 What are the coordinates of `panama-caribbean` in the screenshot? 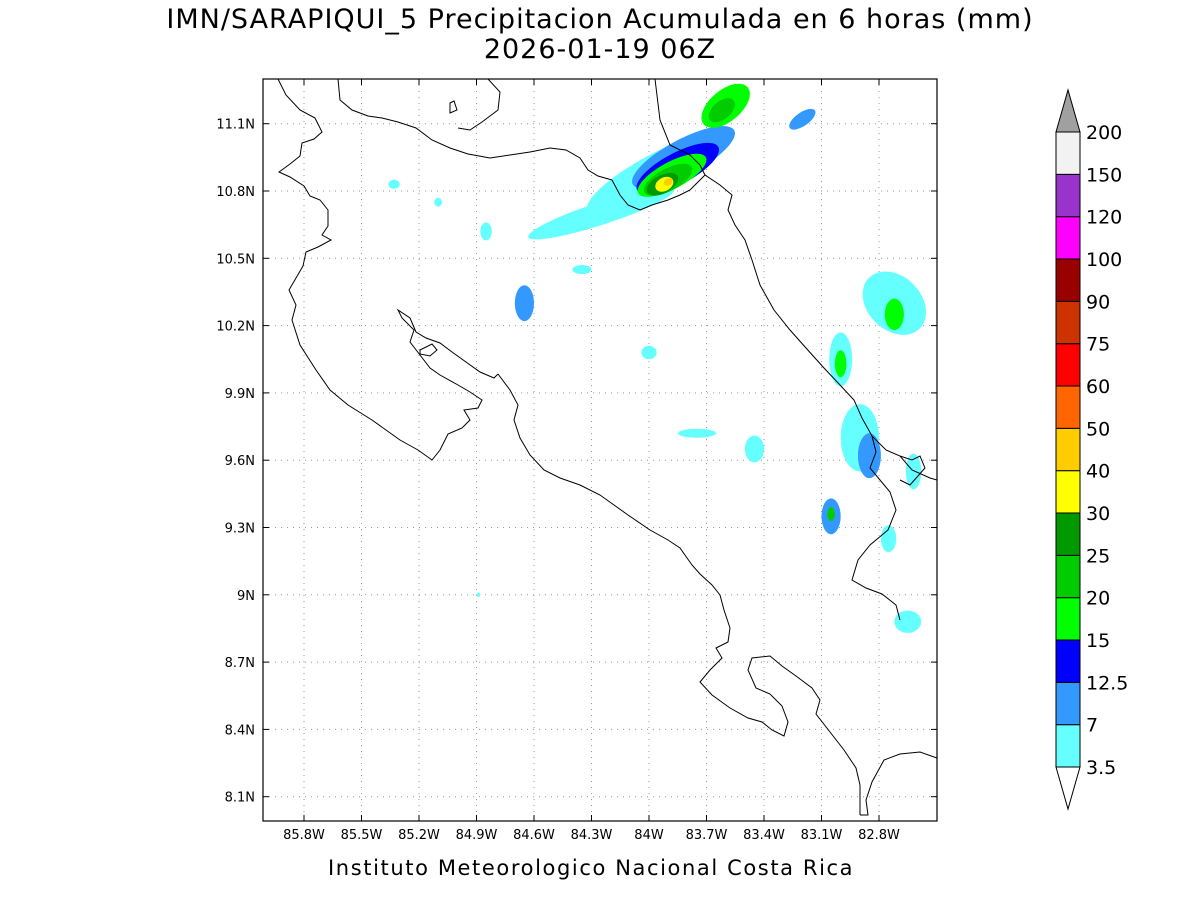 It's located at (912, 470).